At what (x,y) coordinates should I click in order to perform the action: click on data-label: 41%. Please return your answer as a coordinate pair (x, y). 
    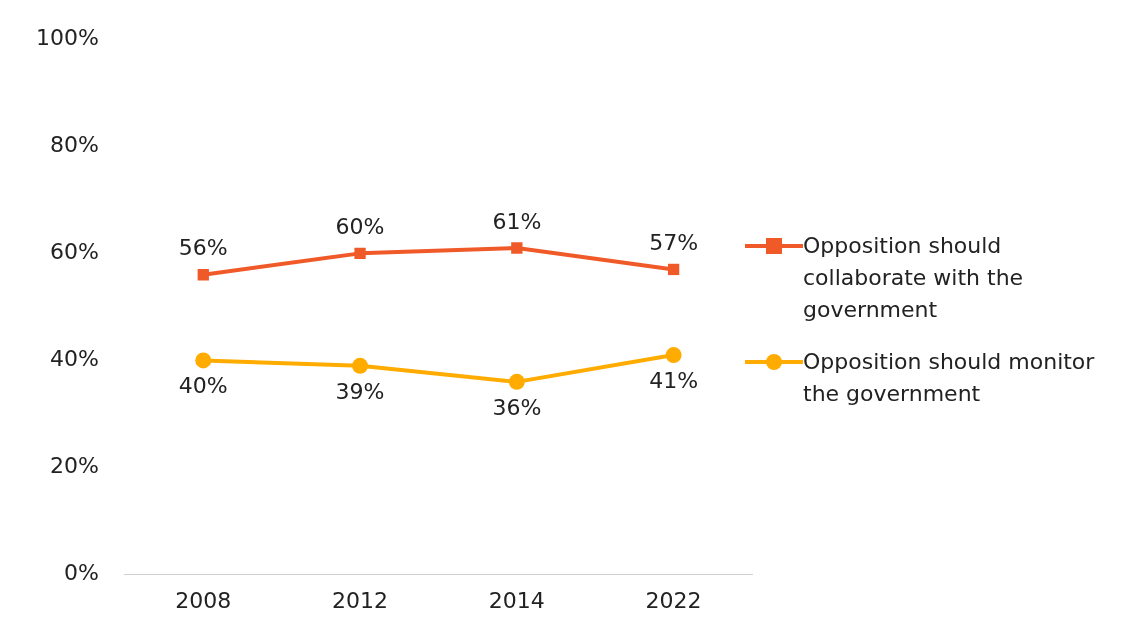
    Looking at the image, I should click on (674, 380).